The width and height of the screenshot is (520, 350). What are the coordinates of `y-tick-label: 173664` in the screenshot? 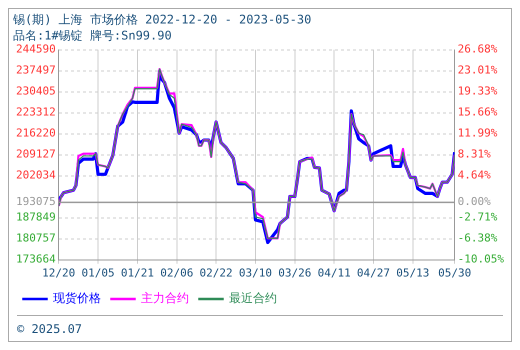 It's located at (36, 259).